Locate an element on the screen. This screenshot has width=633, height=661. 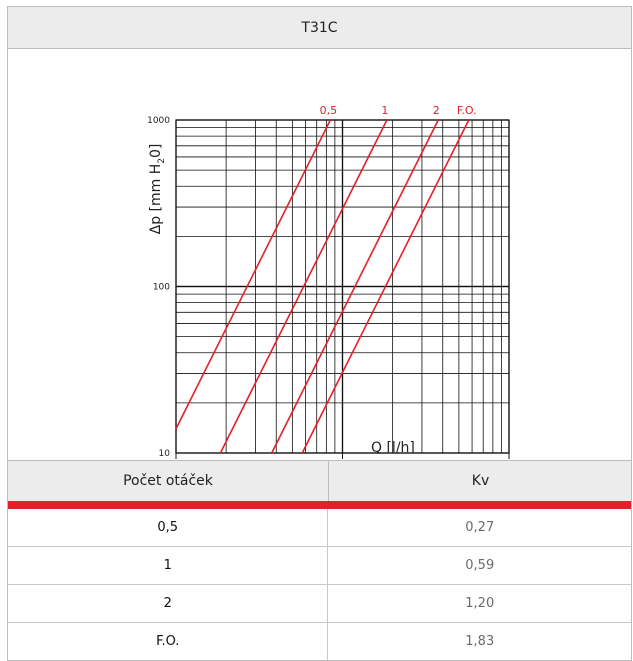
y-tick-label: 10 is located at coordinates (165, 454).